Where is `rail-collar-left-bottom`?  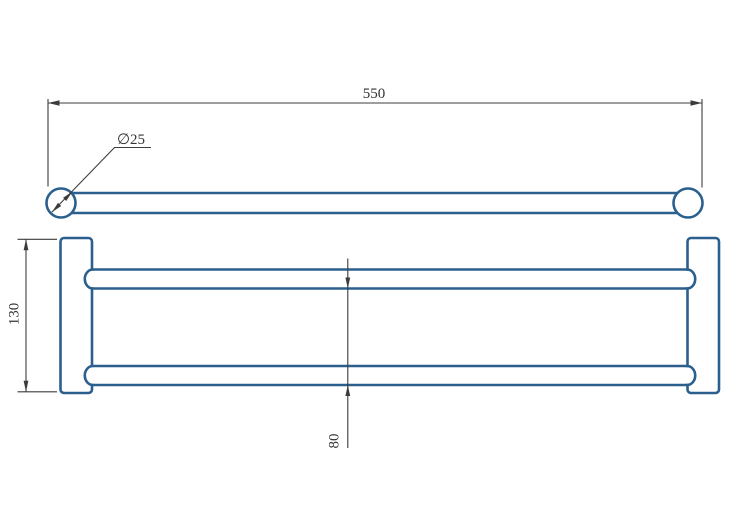 rail-collar-left-bottom is located at coordinates (88, 375).